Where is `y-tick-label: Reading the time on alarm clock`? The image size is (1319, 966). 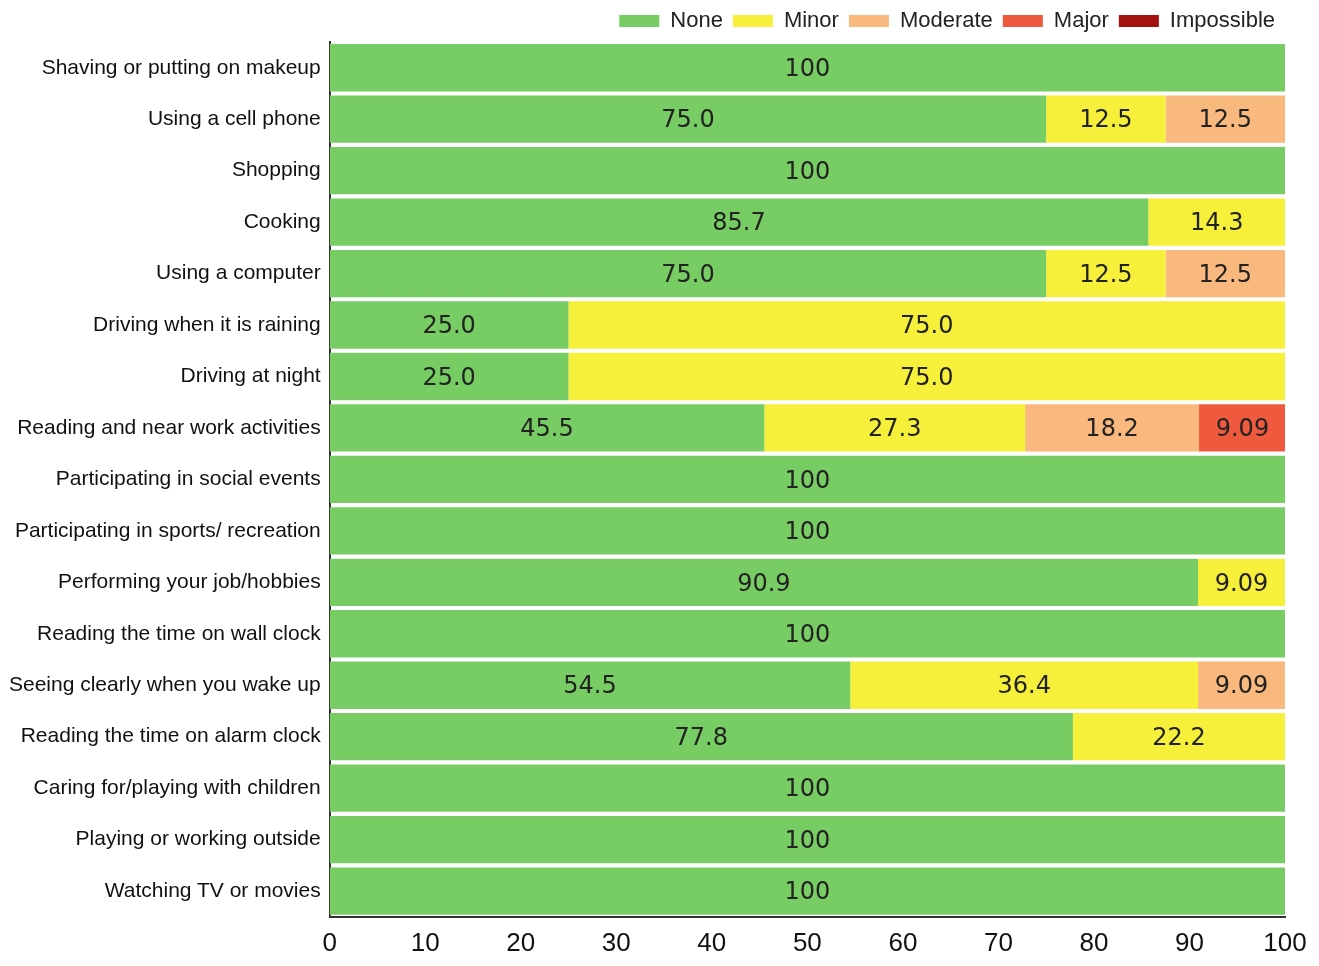
y-tick-label: Reading the time on alarm clock is located at coordinates (171, 735).